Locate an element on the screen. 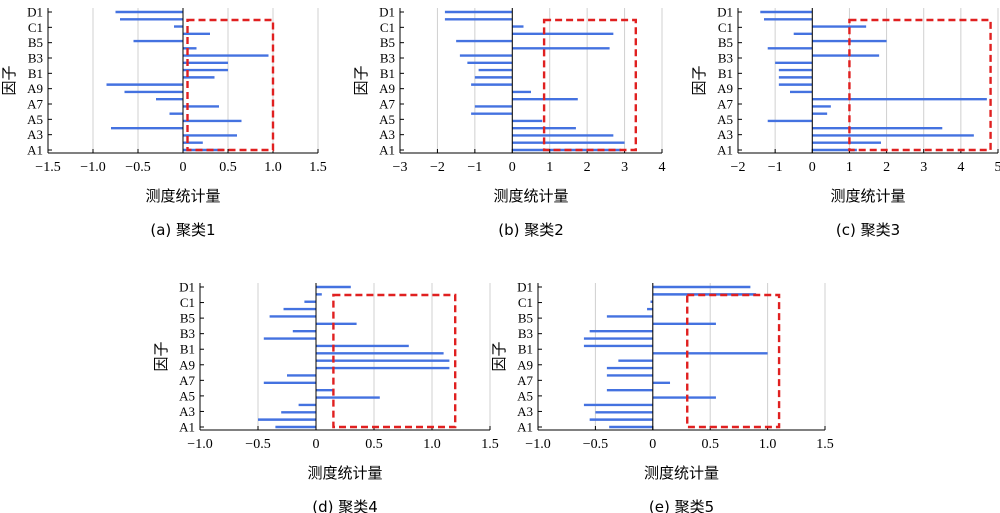 The image size is (1000, 513). x-tick-label: −3 is located at coordinates (400, 167).